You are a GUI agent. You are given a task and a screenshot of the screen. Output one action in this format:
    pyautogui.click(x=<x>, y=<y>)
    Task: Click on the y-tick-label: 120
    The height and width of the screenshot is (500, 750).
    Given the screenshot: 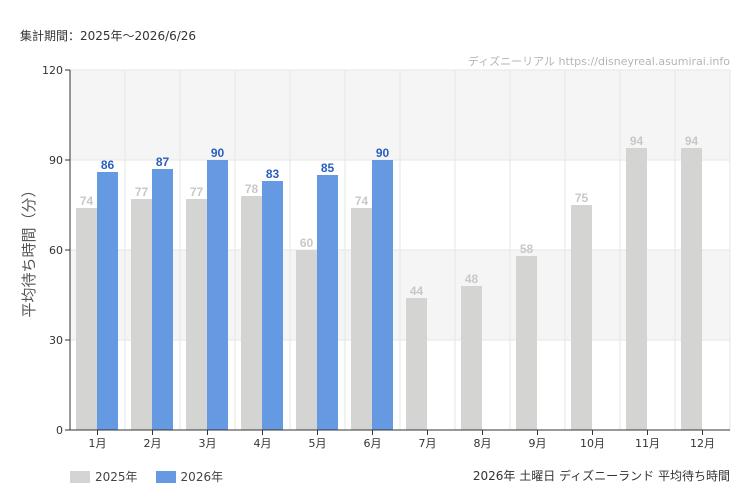 What is the action you would take?
    pyautogui.click(x=52, y=70)
    